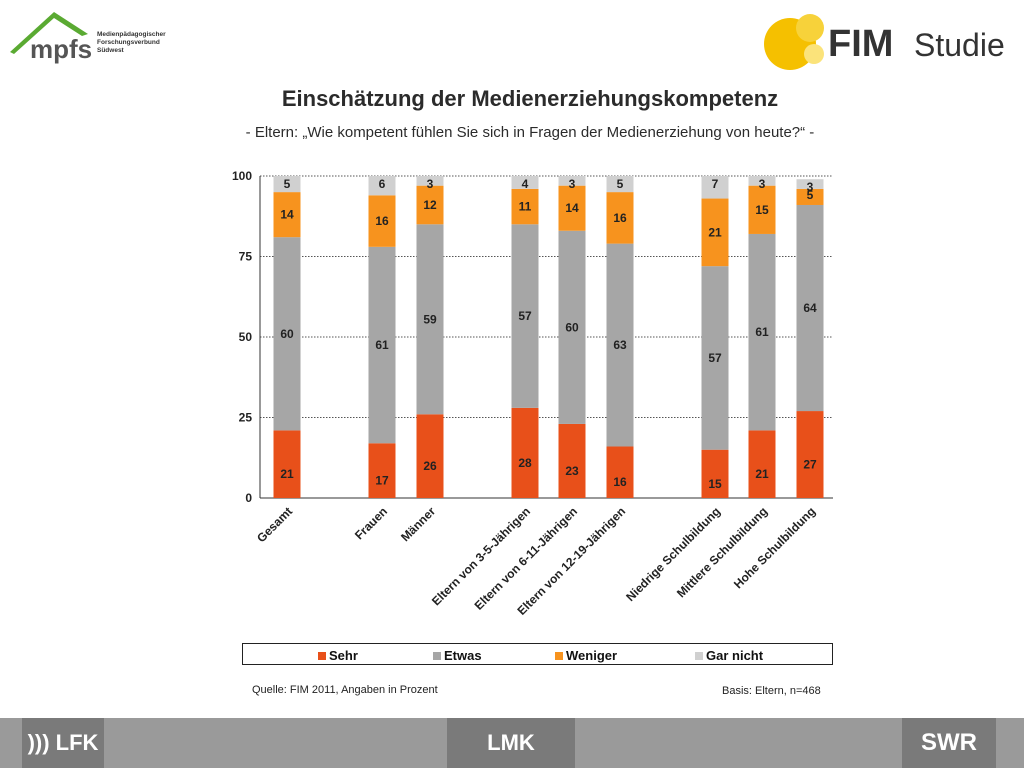  What do you see at coordinates (620, 472) in the screenshot?
I see `bar-eltern-von-12-19-jaehrigen-sehr` at bounding box center [620, 472].